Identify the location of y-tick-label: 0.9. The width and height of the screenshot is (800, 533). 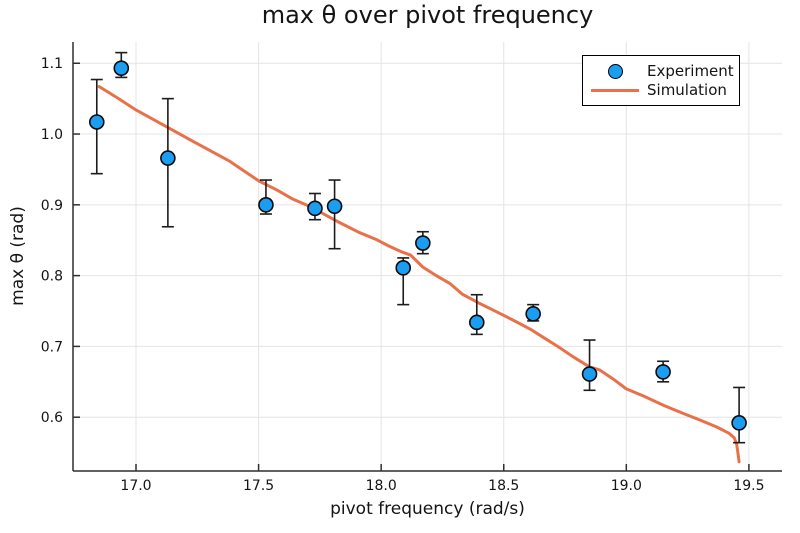
(52, 206).